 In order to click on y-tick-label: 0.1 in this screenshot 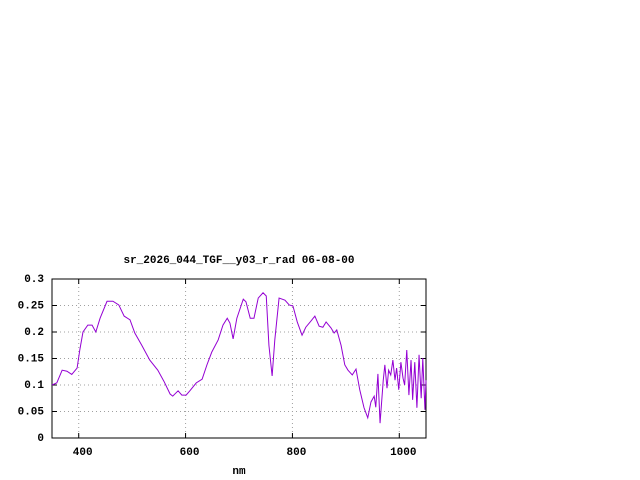, I will do `click(34, 386)`.